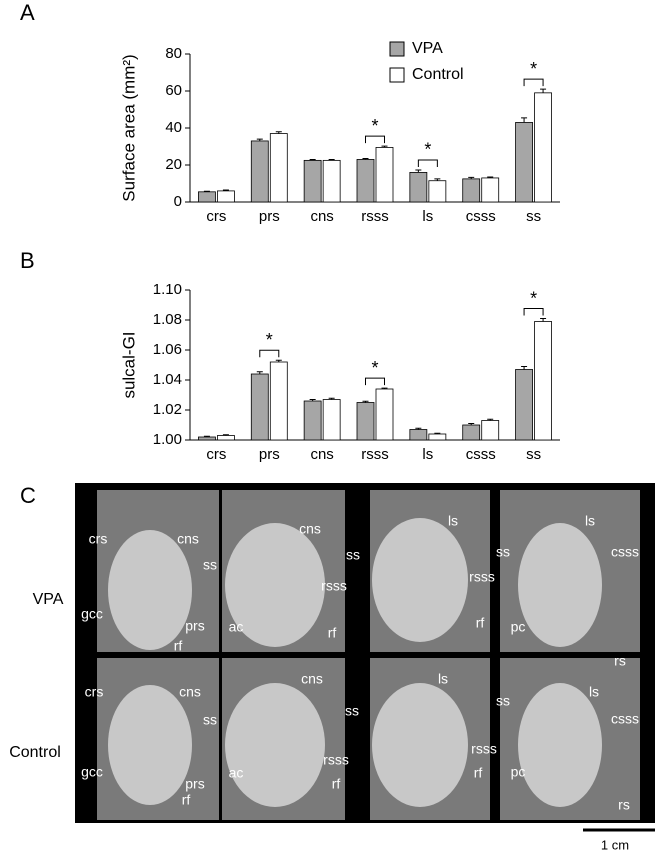 The width and height of the screenshot is (657, 858). What do you see at coordinates (94, 692) in the screenshot?
I see `structure-label: crs` at bounding box center [94, 692].